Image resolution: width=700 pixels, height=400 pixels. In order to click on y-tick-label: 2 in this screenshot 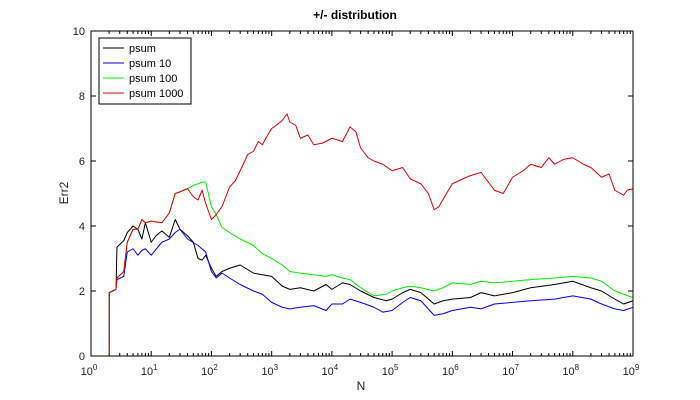, I will do `click(82, 292)`.